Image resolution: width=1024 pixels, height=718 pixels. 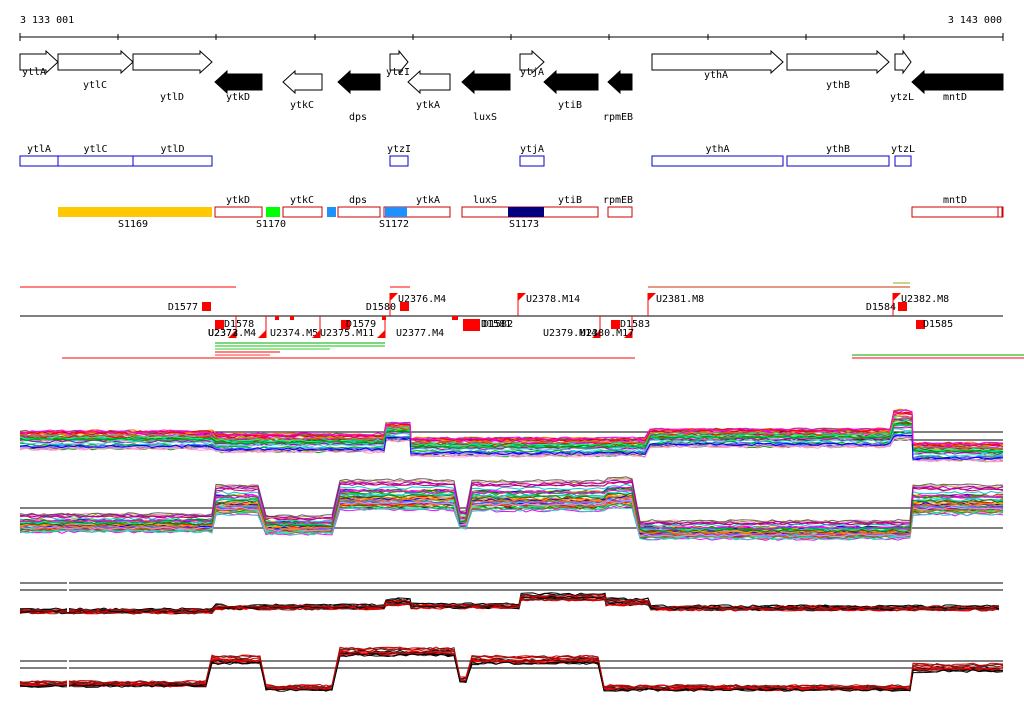 I want to click on segment-S1170, so click(x=273, y=212).